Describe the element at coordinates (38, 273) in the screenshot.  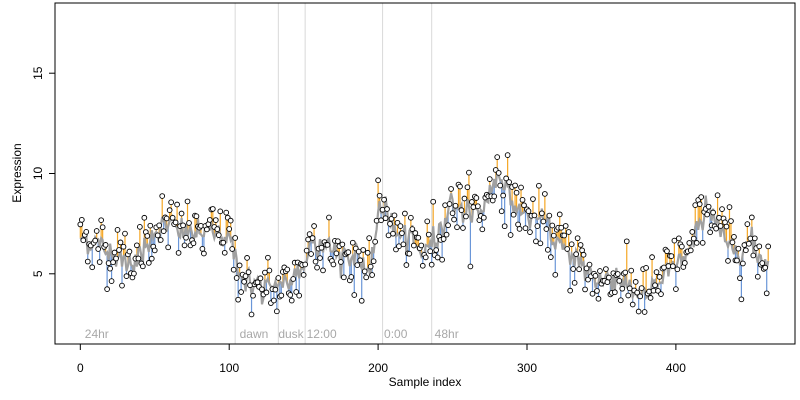
I see `y-tick-label: 5` at that location.